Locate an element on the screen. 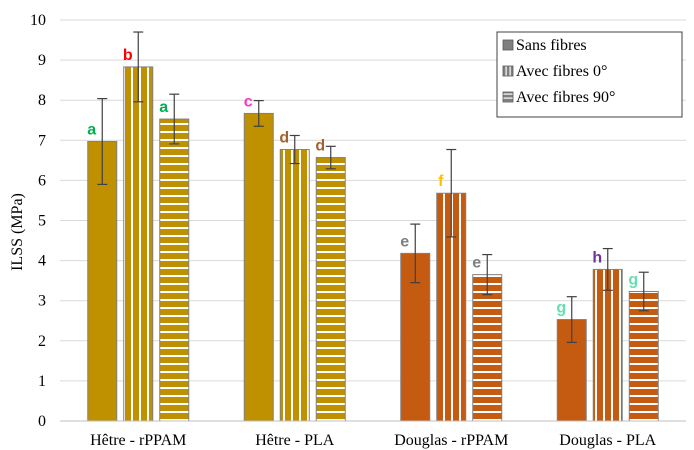  y-tick-label: 6 is located at coordinates (42, 180).